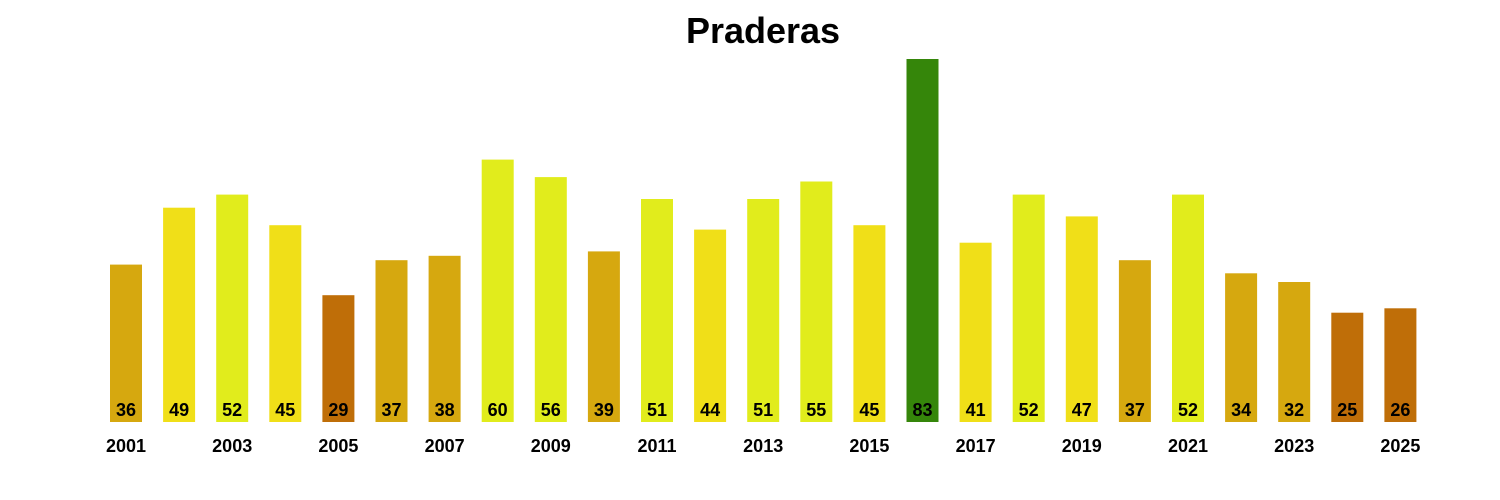  I want to click on x-tick-label-2013: 2013, so click(763, 446).